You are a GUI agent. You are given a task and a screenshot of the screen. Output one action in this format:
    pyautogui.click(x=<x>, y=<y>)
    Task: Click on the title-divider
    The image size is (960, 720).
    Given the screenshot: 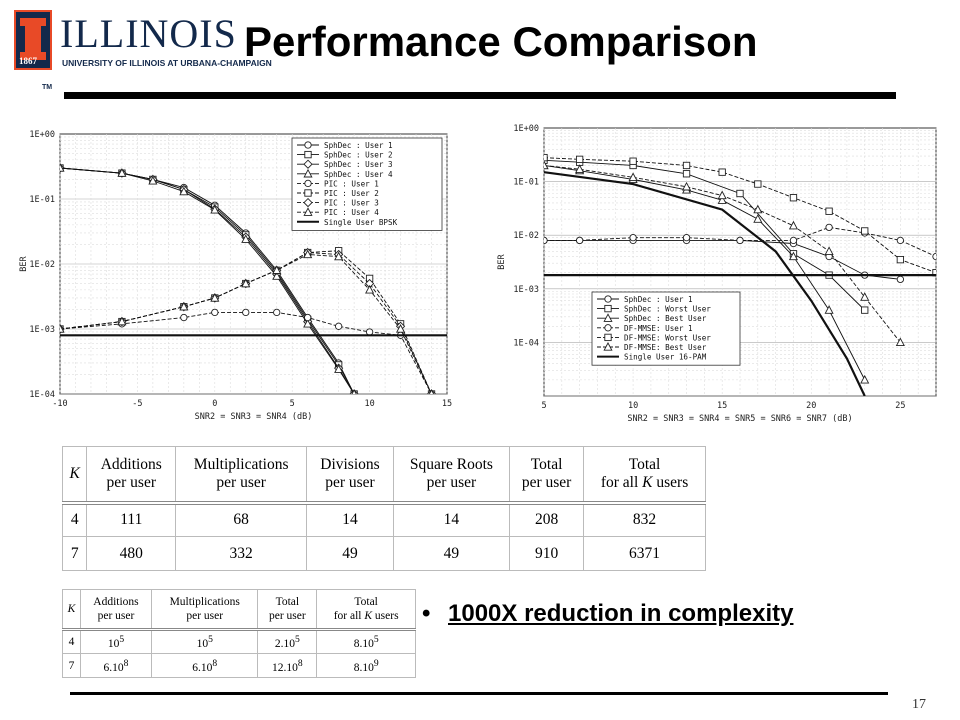 What is the action you would take?
    pyautogui.click(x=480, y=95)
    